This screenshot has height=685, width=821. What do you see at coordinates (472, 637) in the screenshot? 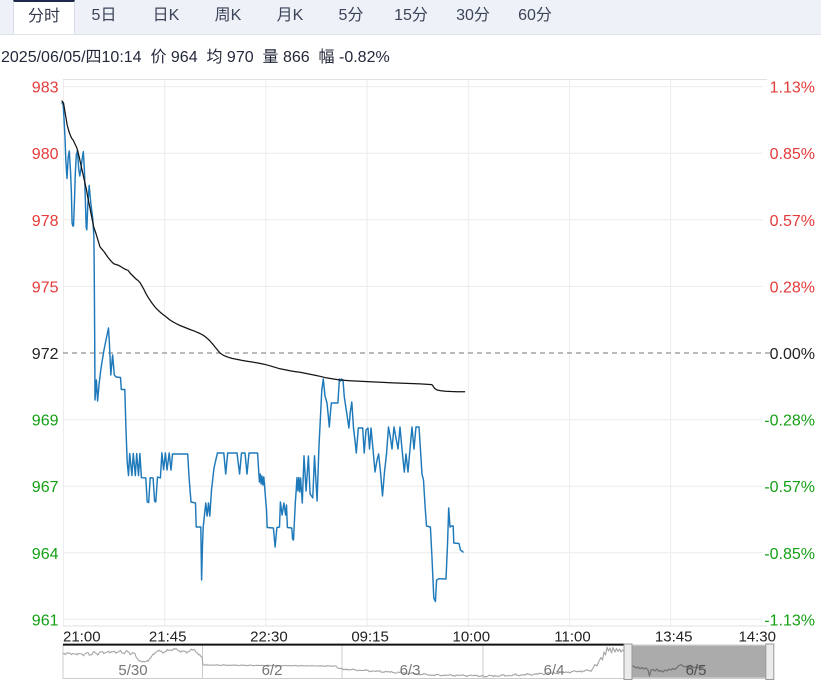
I see `svg-text: 10:00` at bounding box center [472, 637].